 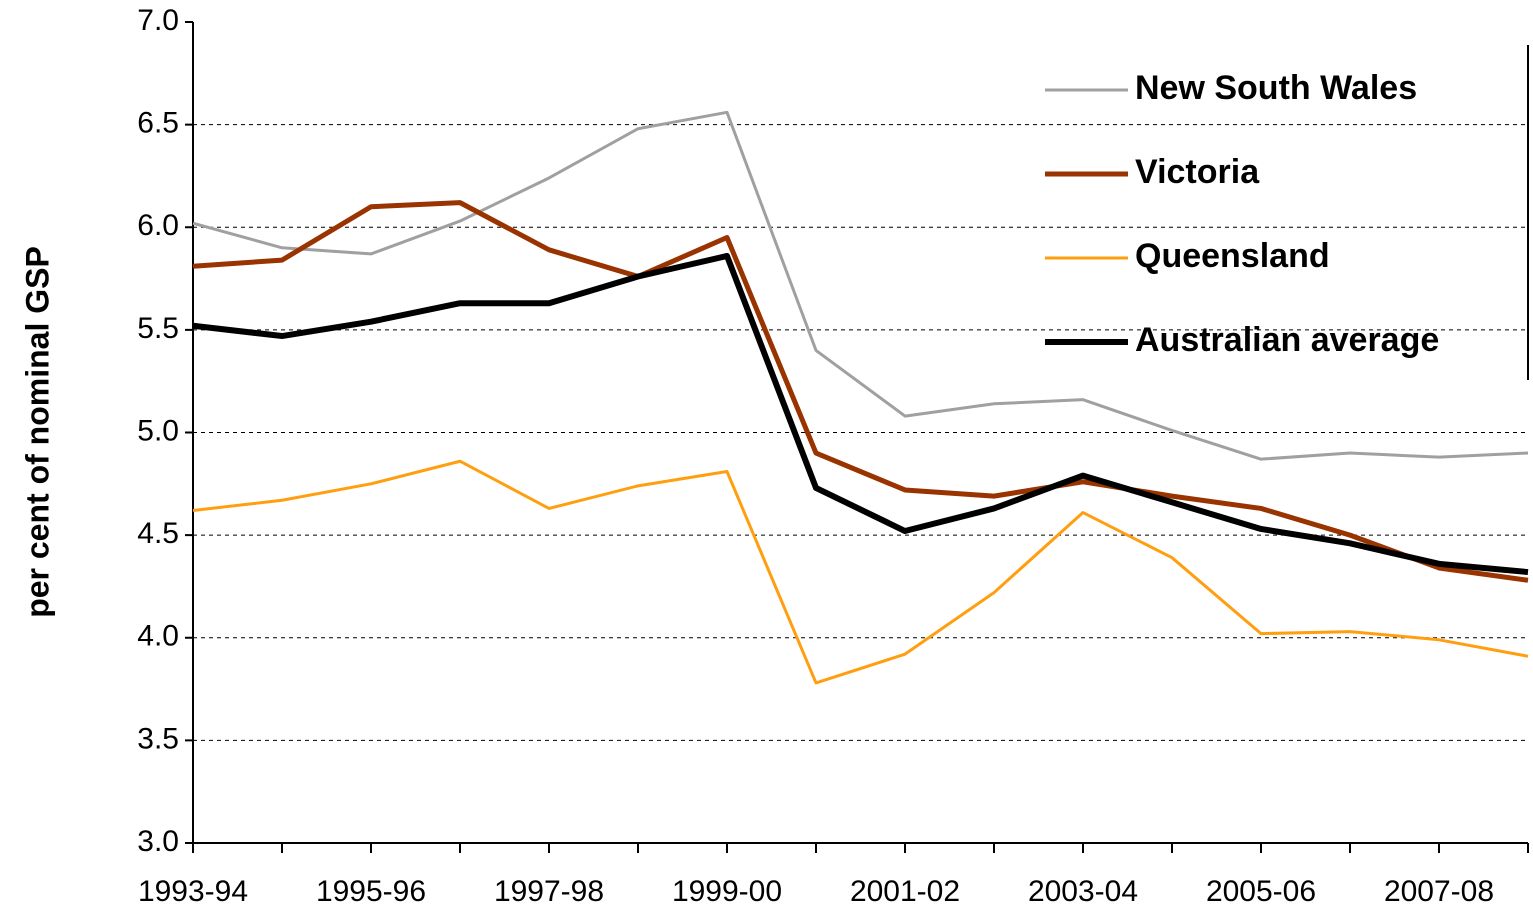 I want to click on x-tick-label: 1993-94, so click(x=193, y=891).